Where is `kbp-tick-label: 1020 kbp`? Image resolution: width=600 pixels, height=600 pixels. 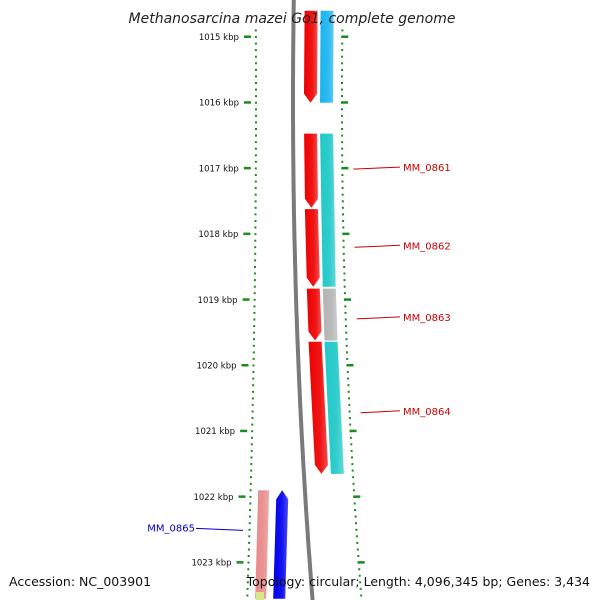 kbp-tick-label: 1020 kbp is located at coordinates (216, 367).